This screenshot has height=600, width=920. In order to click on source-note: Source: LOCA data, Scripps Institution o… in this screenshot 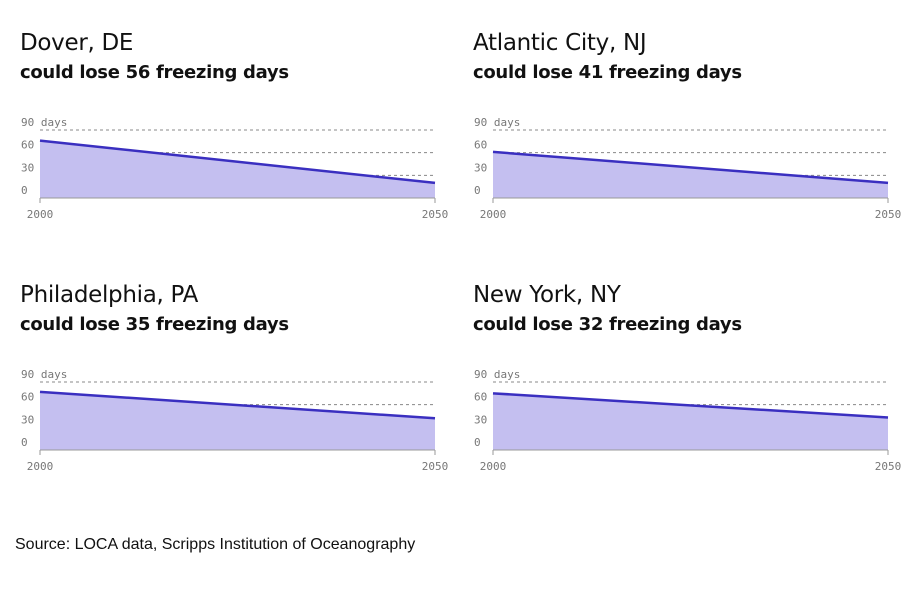, I will do `click(215, 544)`.